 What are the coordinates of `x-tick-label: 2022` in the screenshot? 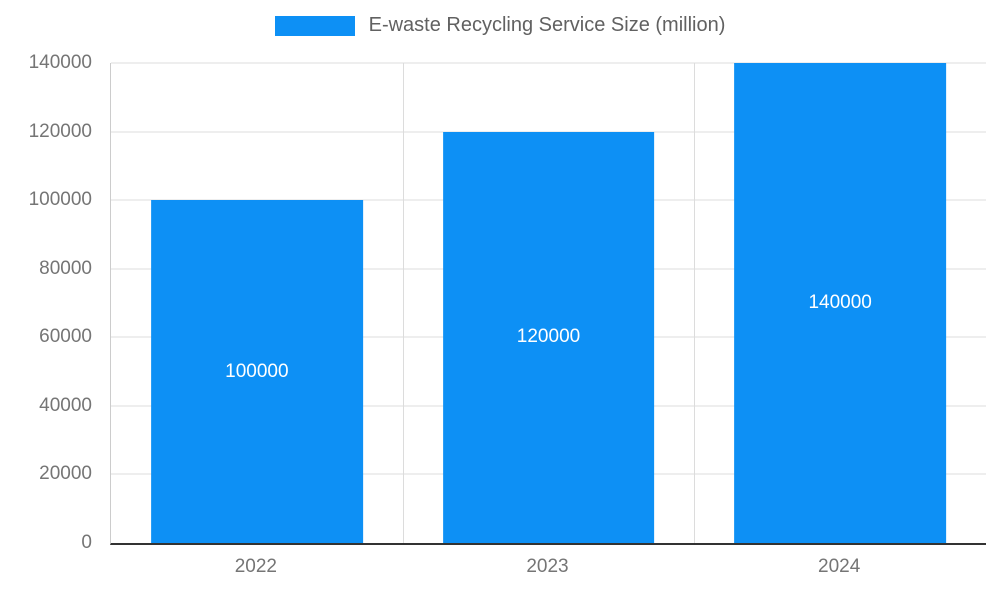 It's located at (255, 566).